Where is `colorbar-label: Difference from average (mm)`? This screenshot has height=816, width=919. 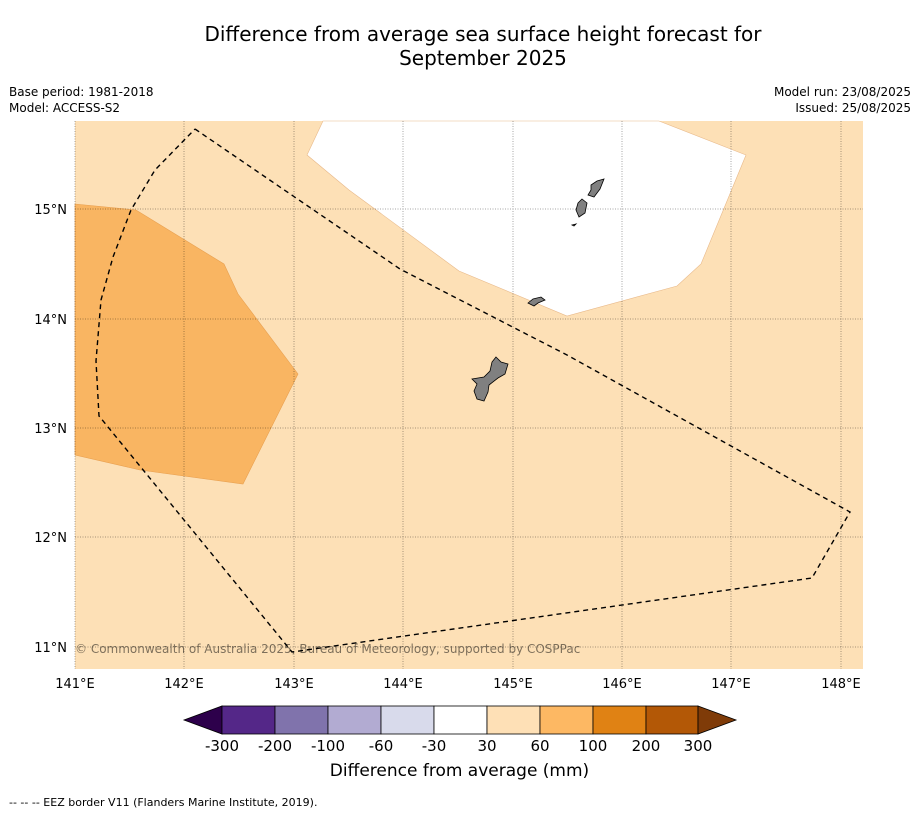
colorbar-label: Difference from average (mm) is located at coordinates (459, 771).